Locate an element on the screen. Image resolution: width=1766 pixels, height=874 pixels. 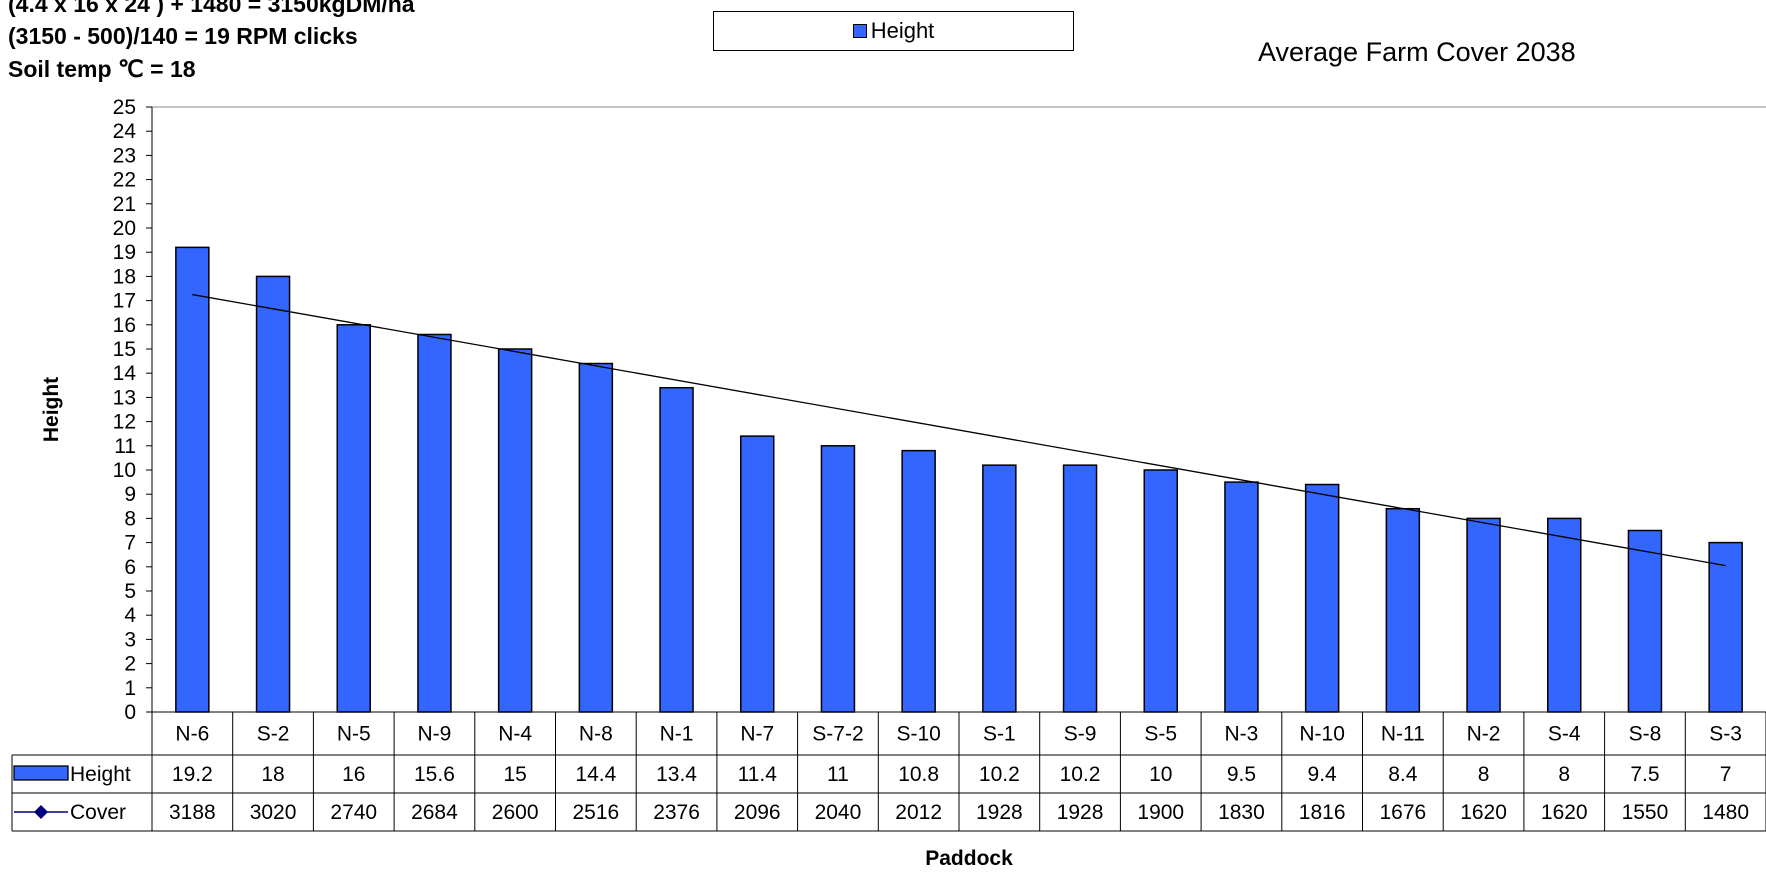
cover-value-label: 2012 is located at coordinates (918, 812).